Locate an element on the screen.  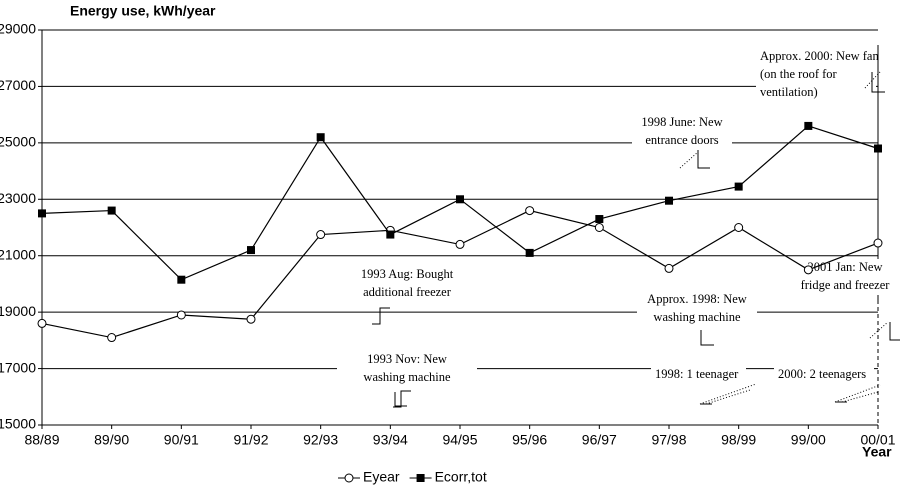
annotation: 1998 June: New is located at coordinates (681, 122).